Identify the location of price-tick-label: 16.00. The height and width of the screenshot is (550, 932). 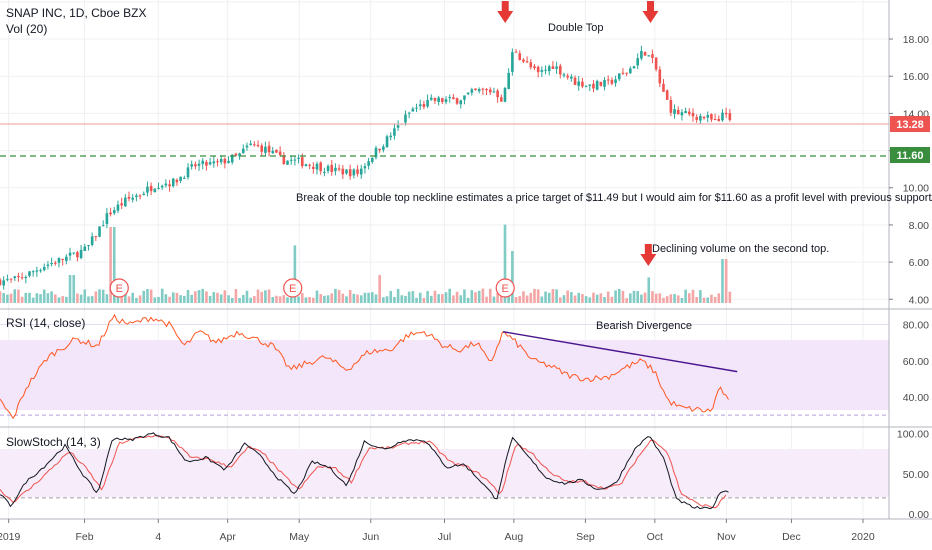
(916, 77).